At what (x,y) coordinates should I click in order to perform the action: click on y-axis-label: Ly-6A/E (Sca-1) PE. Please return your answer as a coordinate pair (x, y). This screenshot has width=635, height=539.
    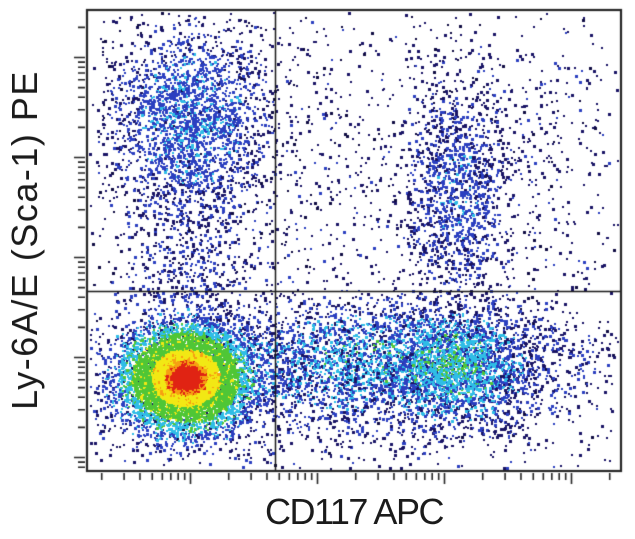
    Looking at the image, I should click on (24, 240).